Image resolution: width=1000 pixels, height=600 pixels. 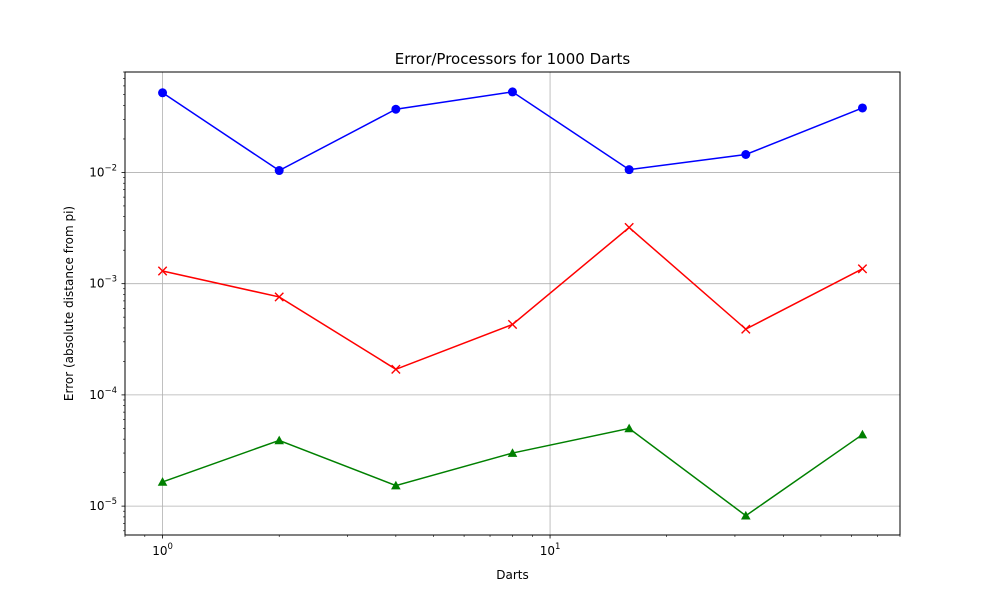 I want to click on y-tick-label-exponent: −2, so click(x=110, y=168).